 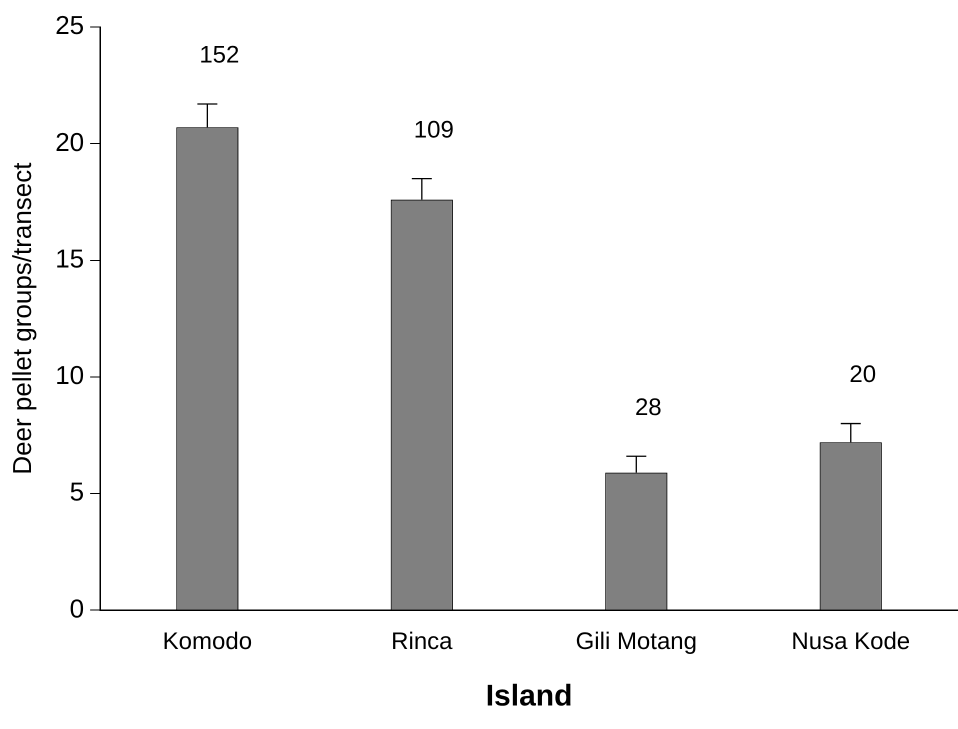 I want to click on y-tick-label: 5, so click(x=77, y=491).